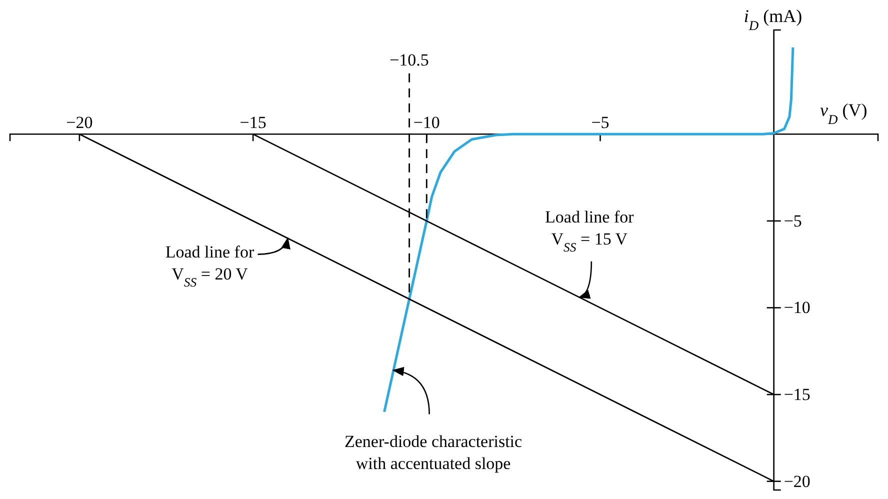  Describe the element at coordinates (797, 394) in the screenshot. I see `y-tick-label: −15` at that location.